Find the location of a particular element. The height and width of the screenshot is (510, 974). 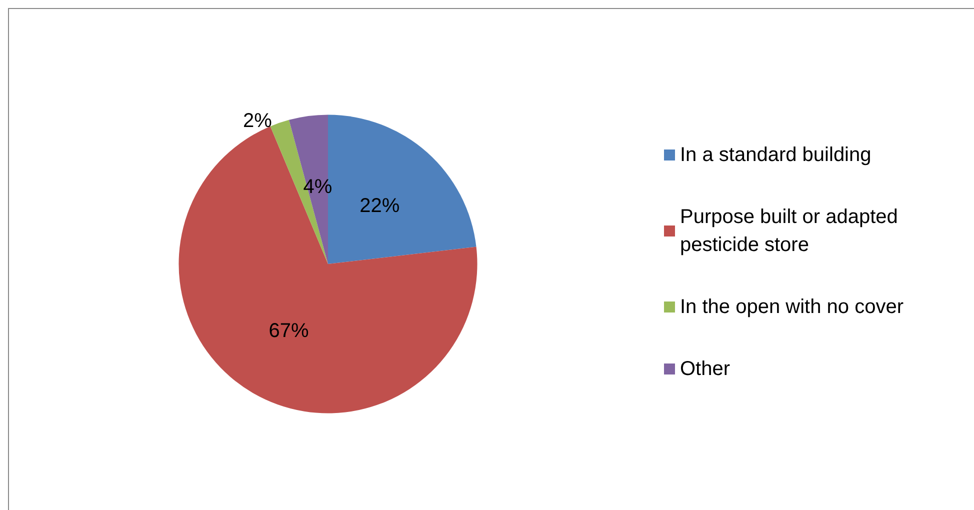

data-label: 22% is located at coordinates (380, 206).